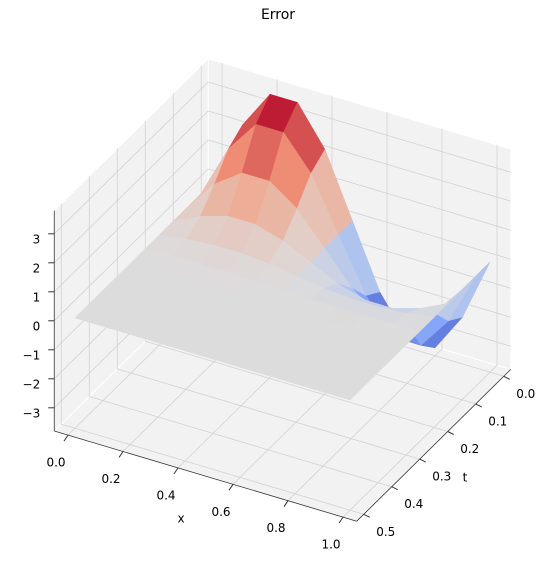 Image resolution: width=557 pixels, height=577 pixels. I want to click on t-tick-label: 0.1, so click(497, 421).